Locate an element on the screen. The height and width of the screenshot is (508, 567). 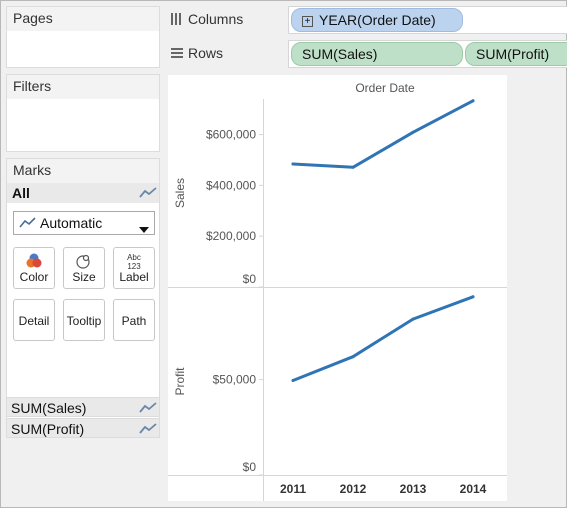
axis-title-sales: Sales is located at coordinates (180, 193).